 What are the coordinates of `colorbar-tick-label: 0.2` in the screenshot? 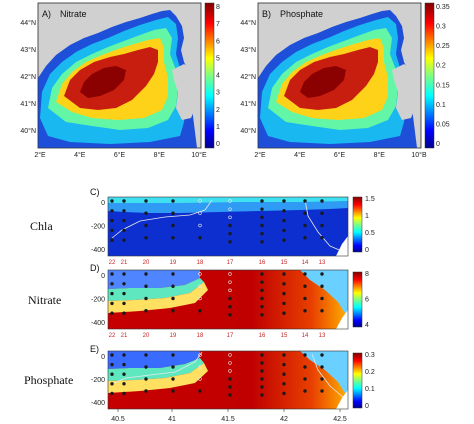 It's located at (370, 372).